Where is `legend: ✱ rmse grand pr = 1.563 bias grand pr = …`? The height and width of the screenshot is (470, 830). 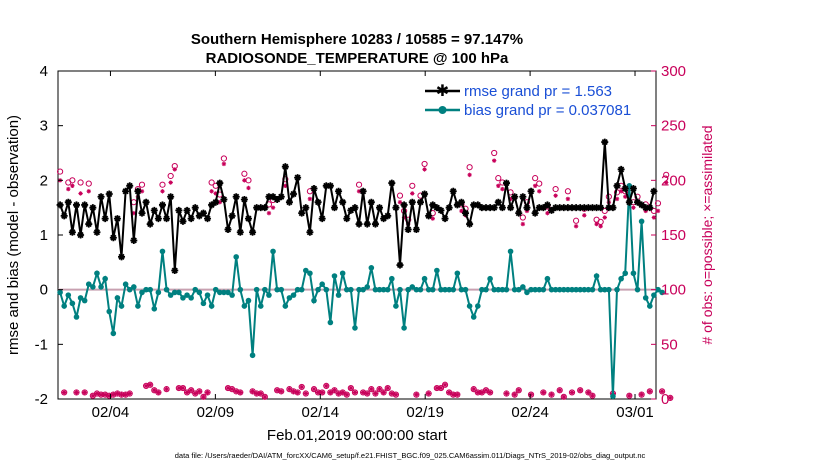 legend: ✱ rmse grand pr = 1.563 bias grand pr = … is located at coordinates (528, 101).